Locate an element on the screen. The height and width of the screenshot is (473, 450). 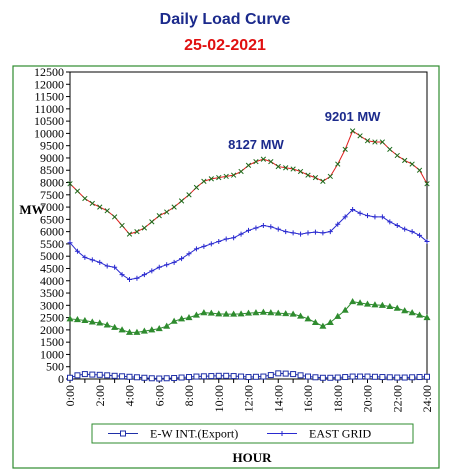
x-tick-label: 20:00 is located at coordinates (368, 398).